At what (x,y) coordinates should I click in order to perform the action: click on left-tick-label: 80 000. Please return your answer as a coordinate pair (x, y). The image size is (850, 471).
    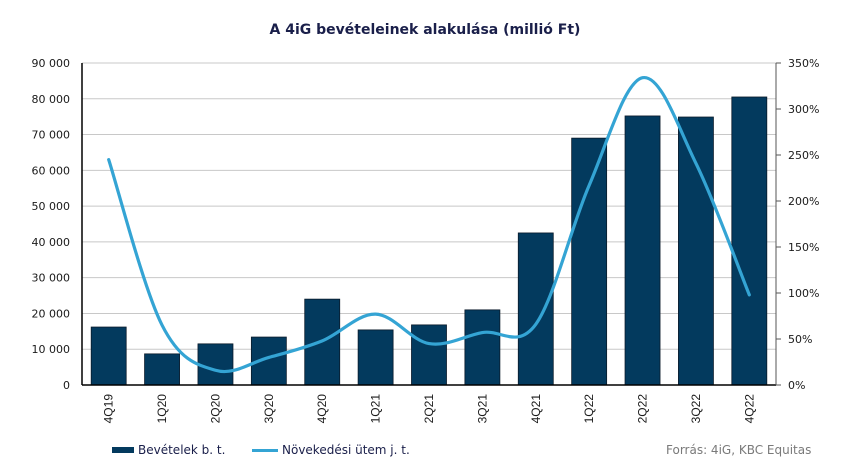
    Looking at the image, I should click on (51, 99).